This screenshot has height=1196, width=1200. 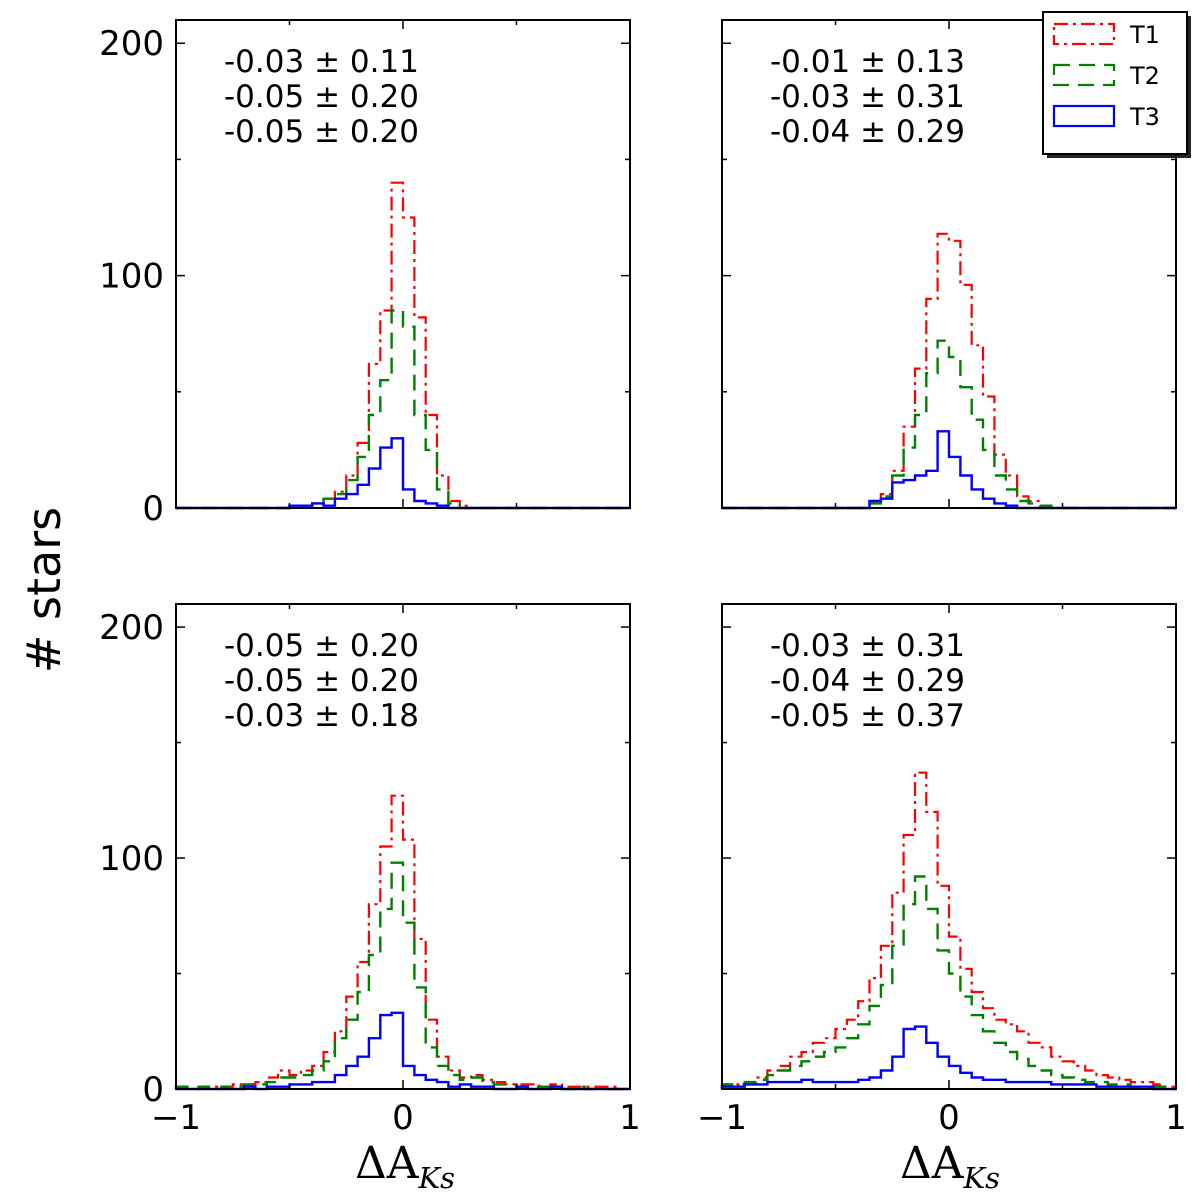 What do you see at coordinates (403, 473) in the screenshot?
I see `histogram-t3-top-left` at bounding box center [403, 473].